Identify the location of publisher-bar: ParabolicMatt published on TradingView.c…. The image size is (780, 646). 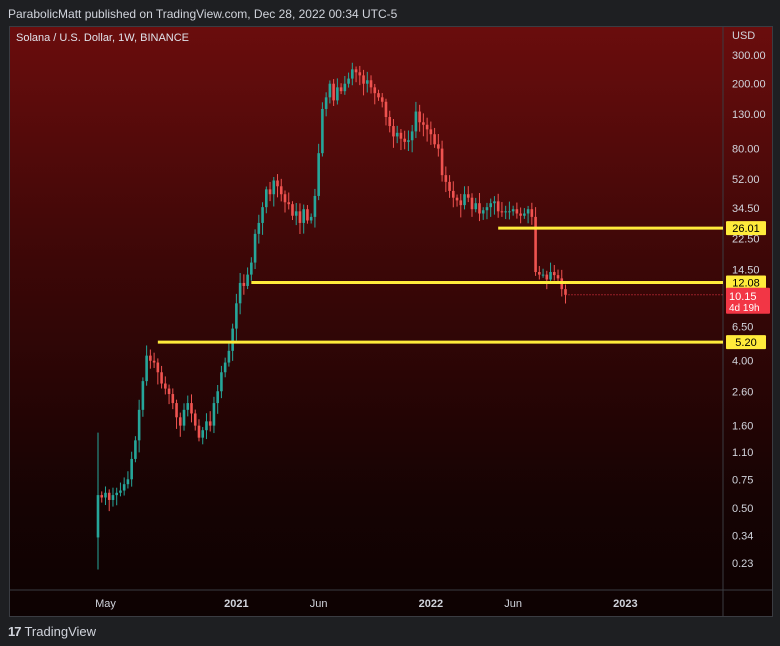
(390, 13).